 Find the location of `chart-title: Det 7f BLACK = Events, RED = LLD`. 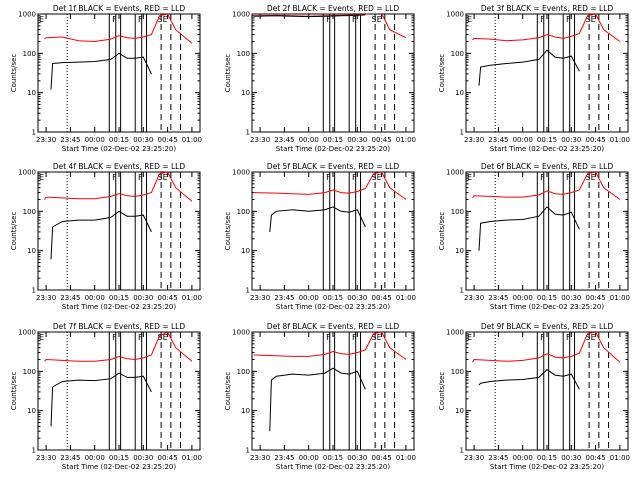

chart-title: Det 7f BLACK = Events, RED = LLD is located at coordinates (119, 326).